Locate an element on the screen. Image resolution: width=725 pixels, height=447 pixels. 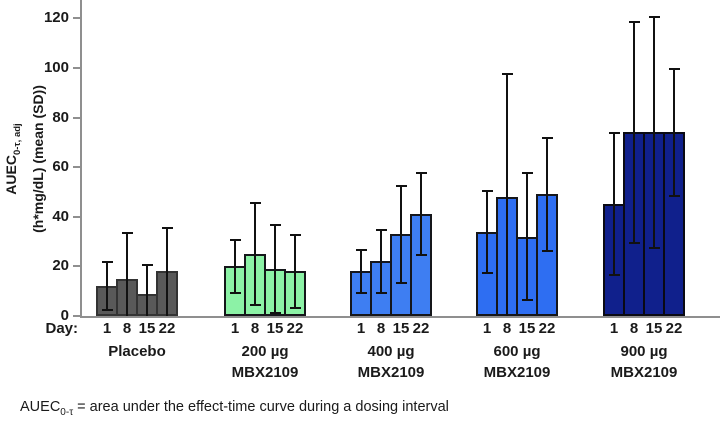
y-tick-label: 0 is located at coordinates (64, 315).